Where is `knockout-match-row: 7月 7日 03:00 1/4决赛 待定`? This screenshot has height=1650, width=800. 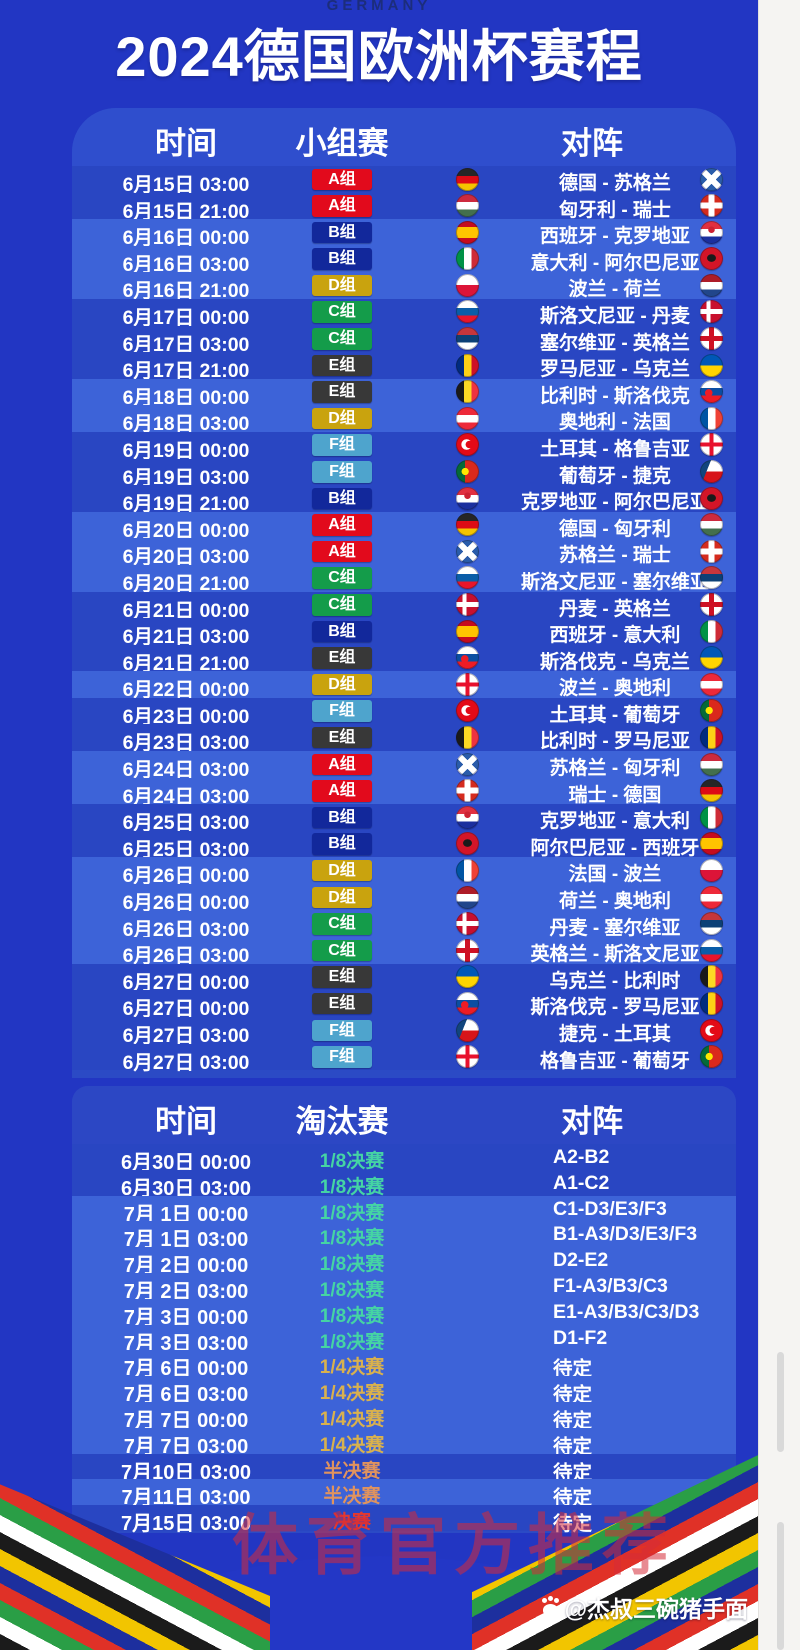
knockout-match-row: 7月 7日 03:00 1/4决赛 待定 is located at coordinates (404, 1442).